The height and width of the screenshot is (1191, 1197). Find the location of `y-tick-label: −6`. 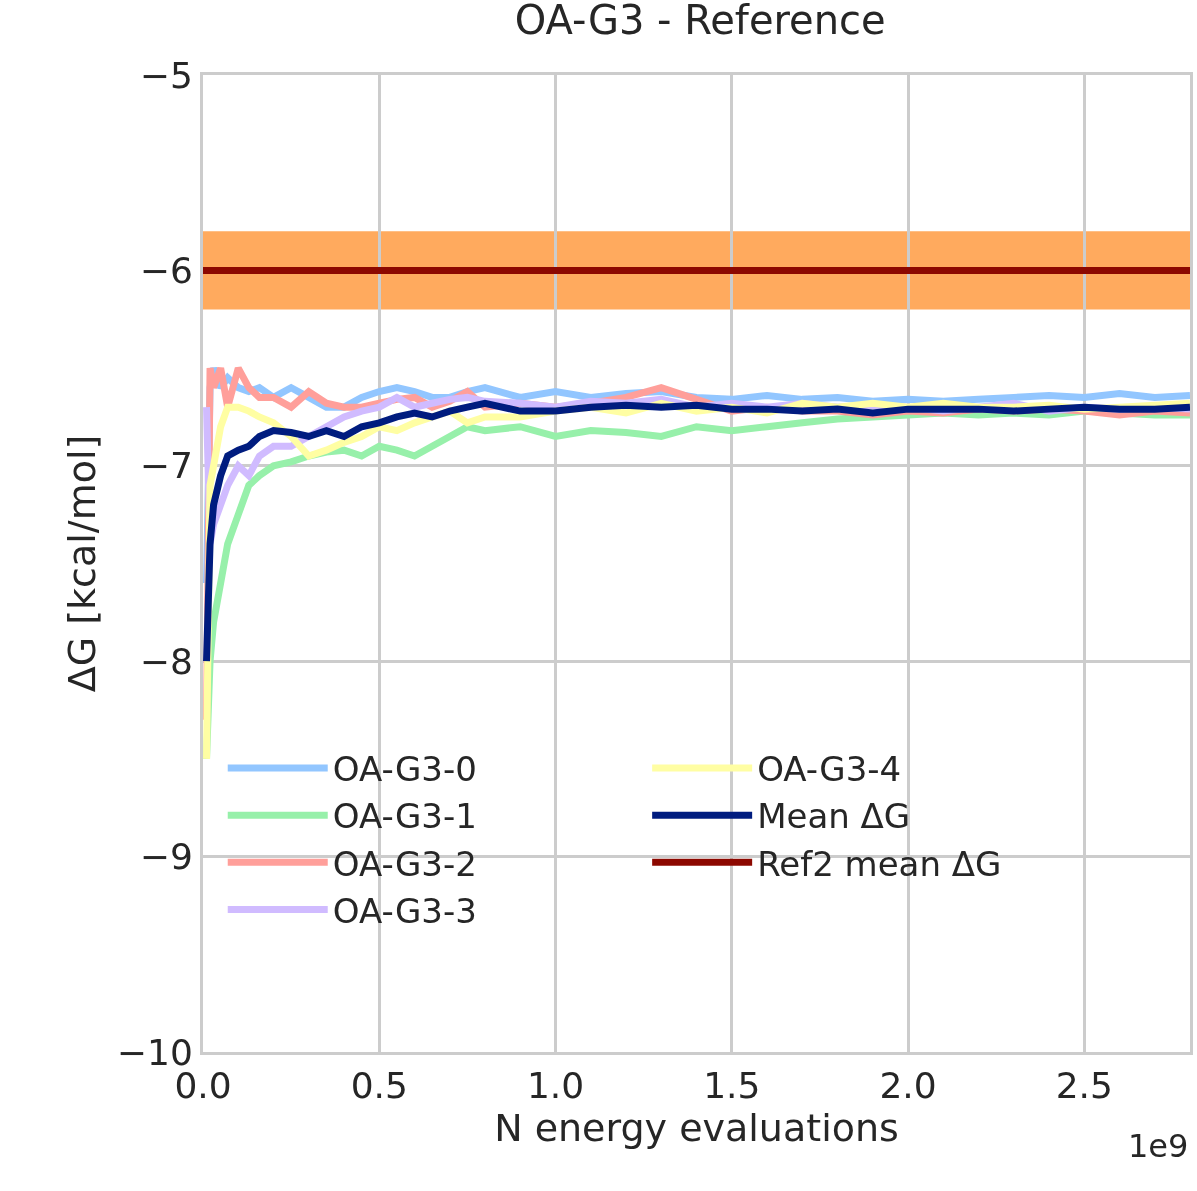

y-tick-label: −6 is located at coordinates (166, 270).